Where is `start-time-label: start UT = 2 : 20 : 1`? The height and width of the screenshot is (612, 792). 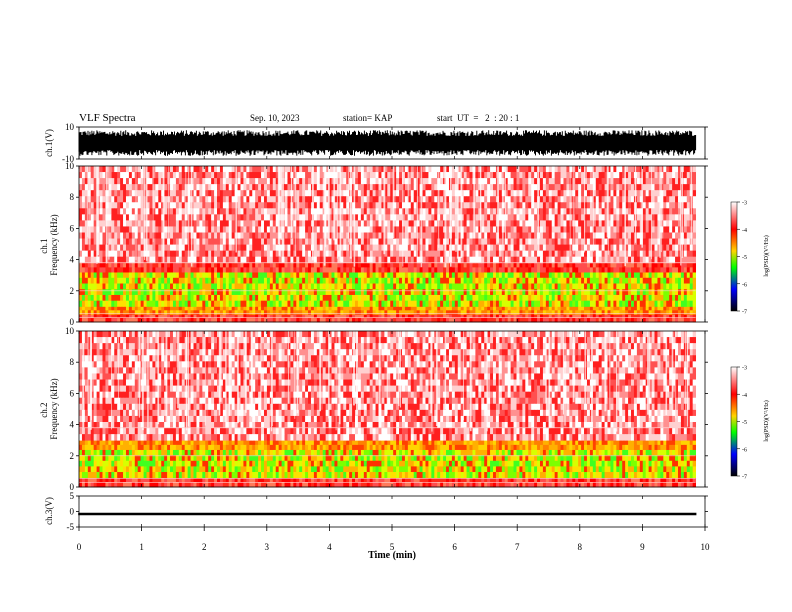
start-time-label: start UT = 2 : 20 : 1 is located at coordinates (478, 118).